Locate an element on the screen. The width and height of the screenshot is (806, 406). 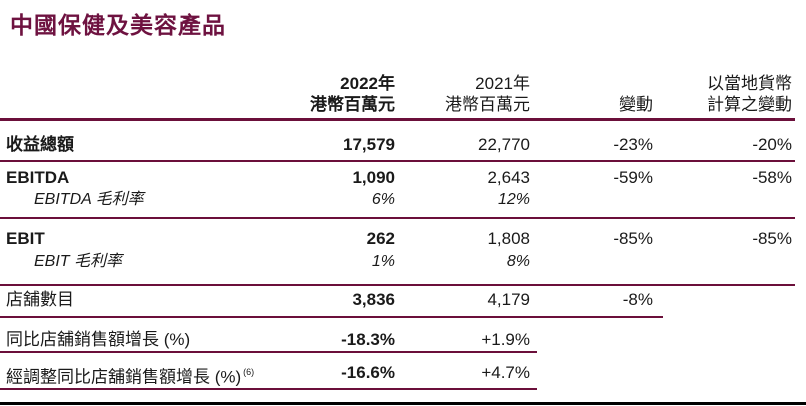
table-row-stores: 店舖數目 3,836 4,179 -8% is located at coordinates (396, 300).